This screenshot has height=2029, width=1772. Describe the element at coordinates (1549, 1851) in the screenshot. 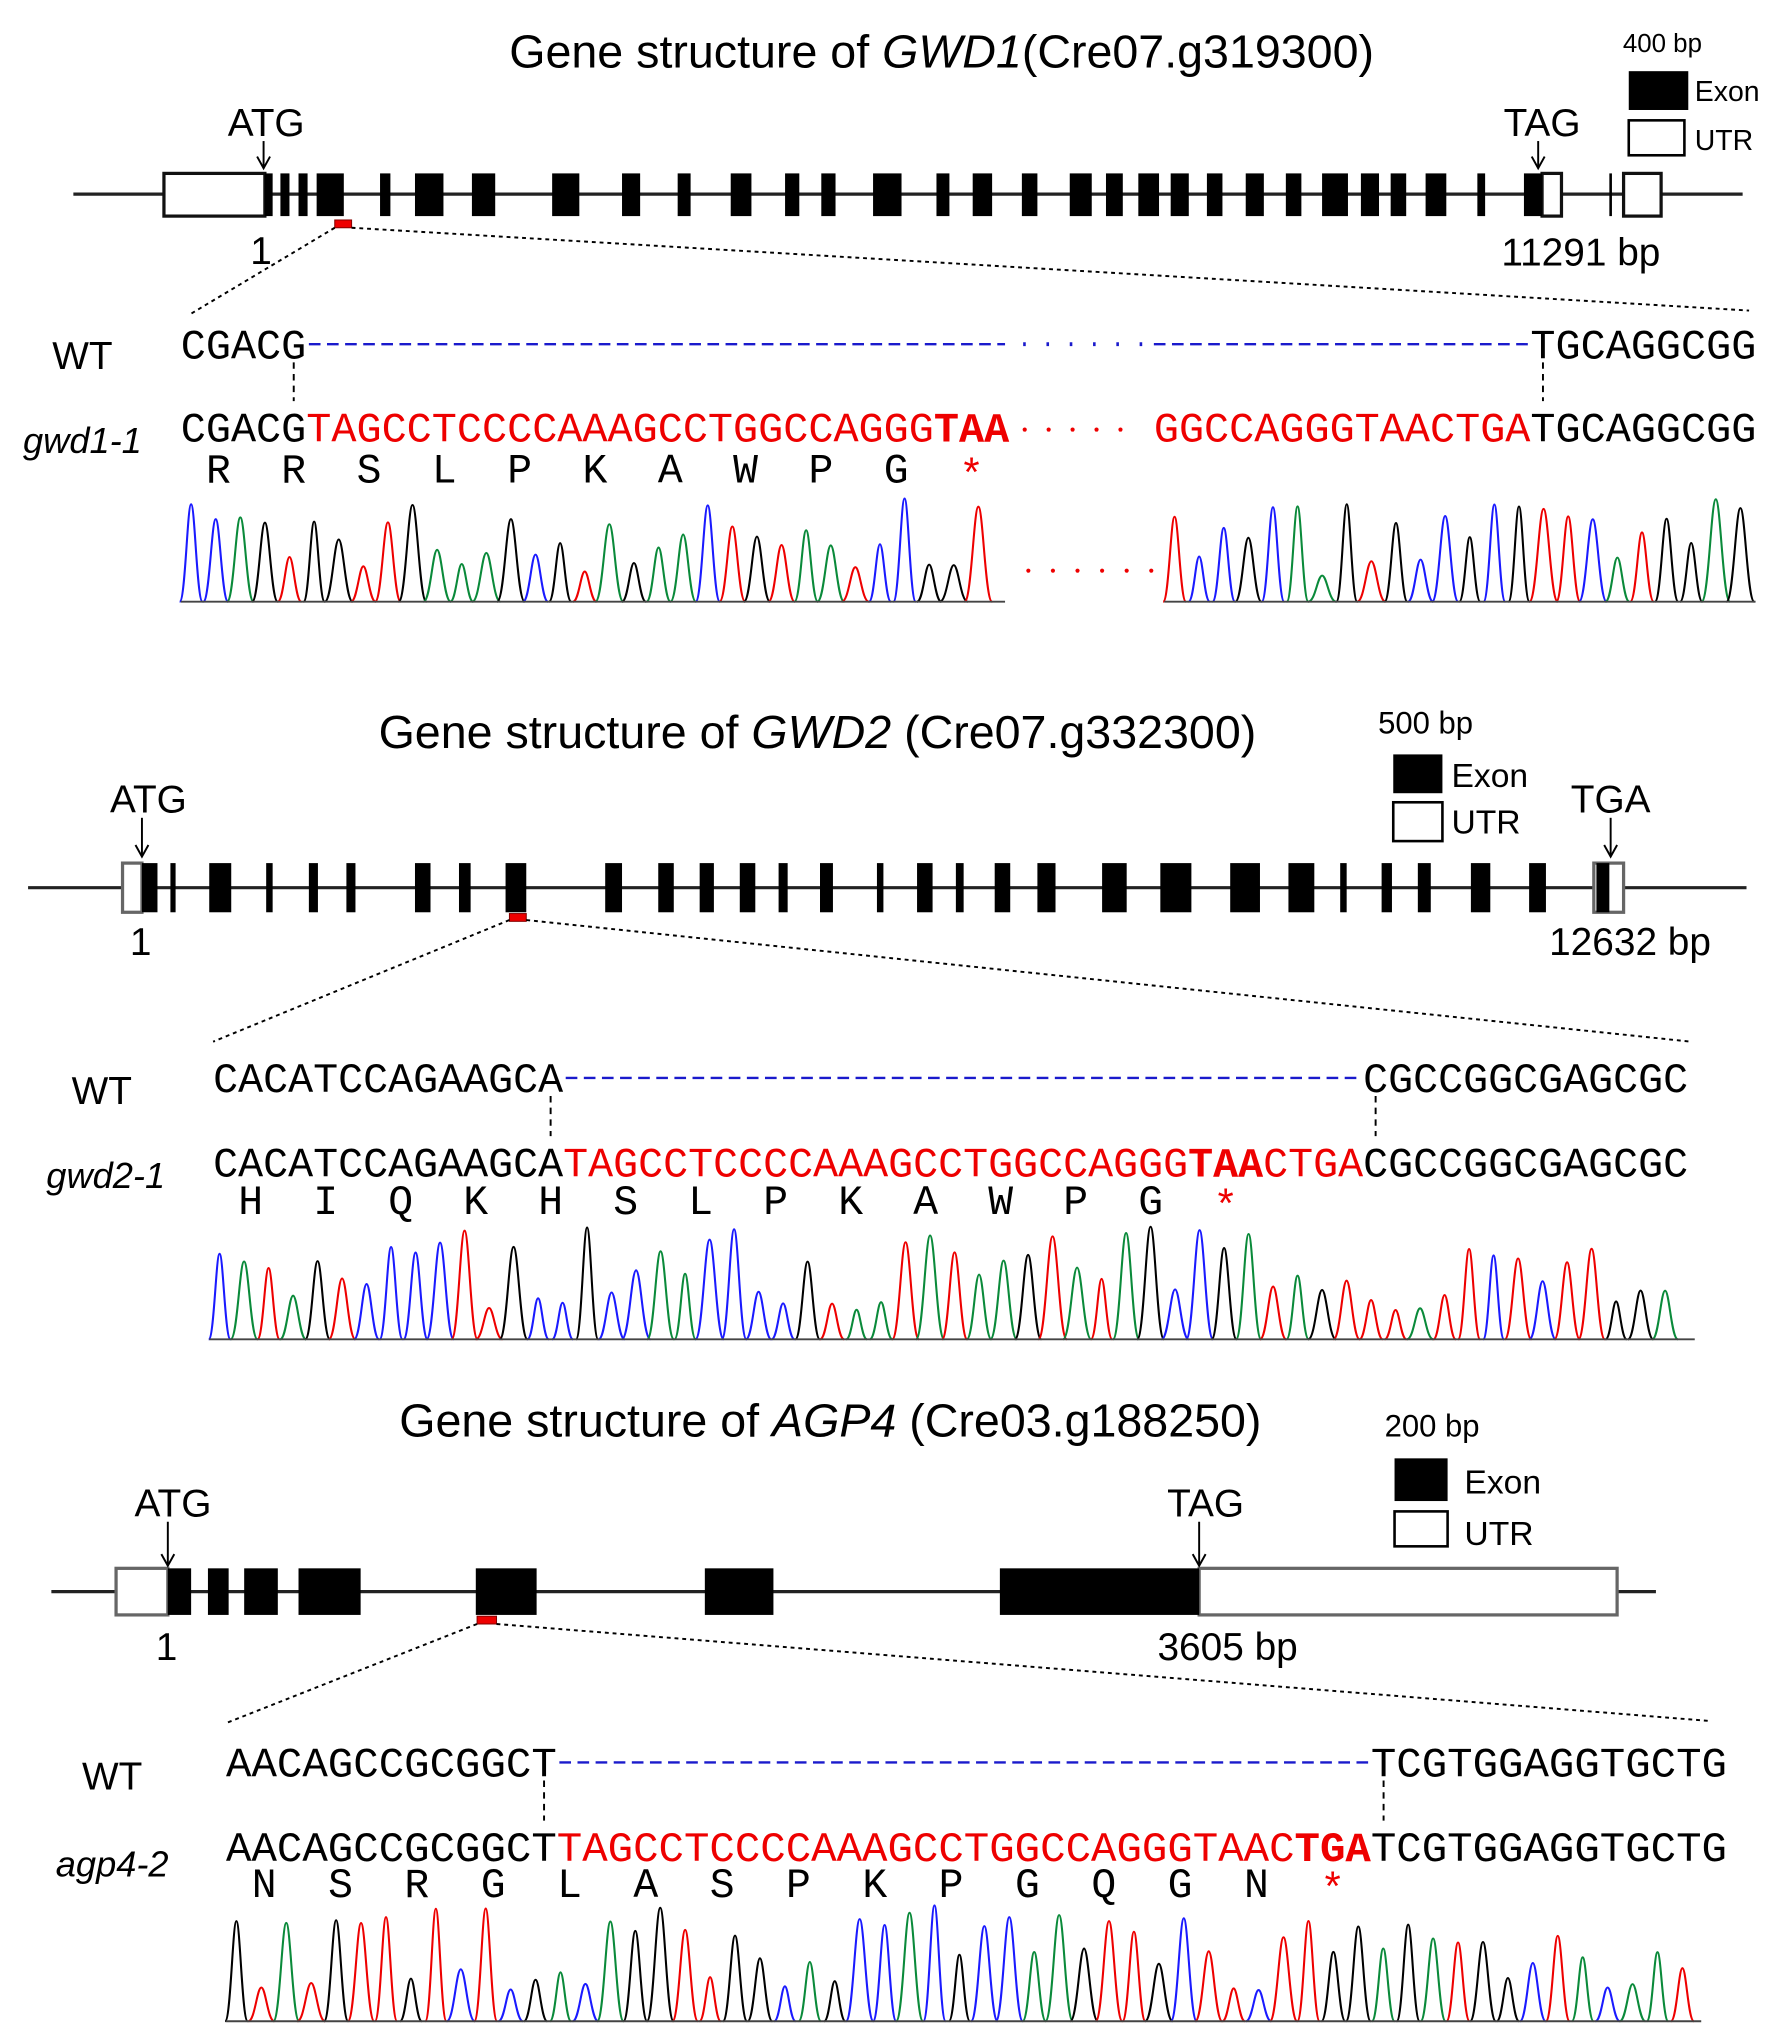

I see `mutant-seq-right: TCGTGGAGGTGCTG` at that location.